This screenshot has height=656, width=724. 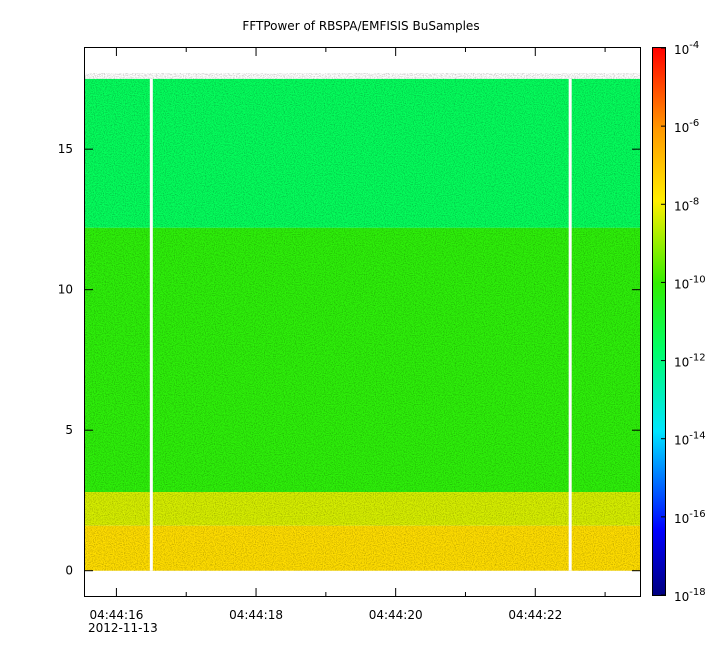 I want to click on x-tick-label: 04:44:22, so click(x=535, y=615).